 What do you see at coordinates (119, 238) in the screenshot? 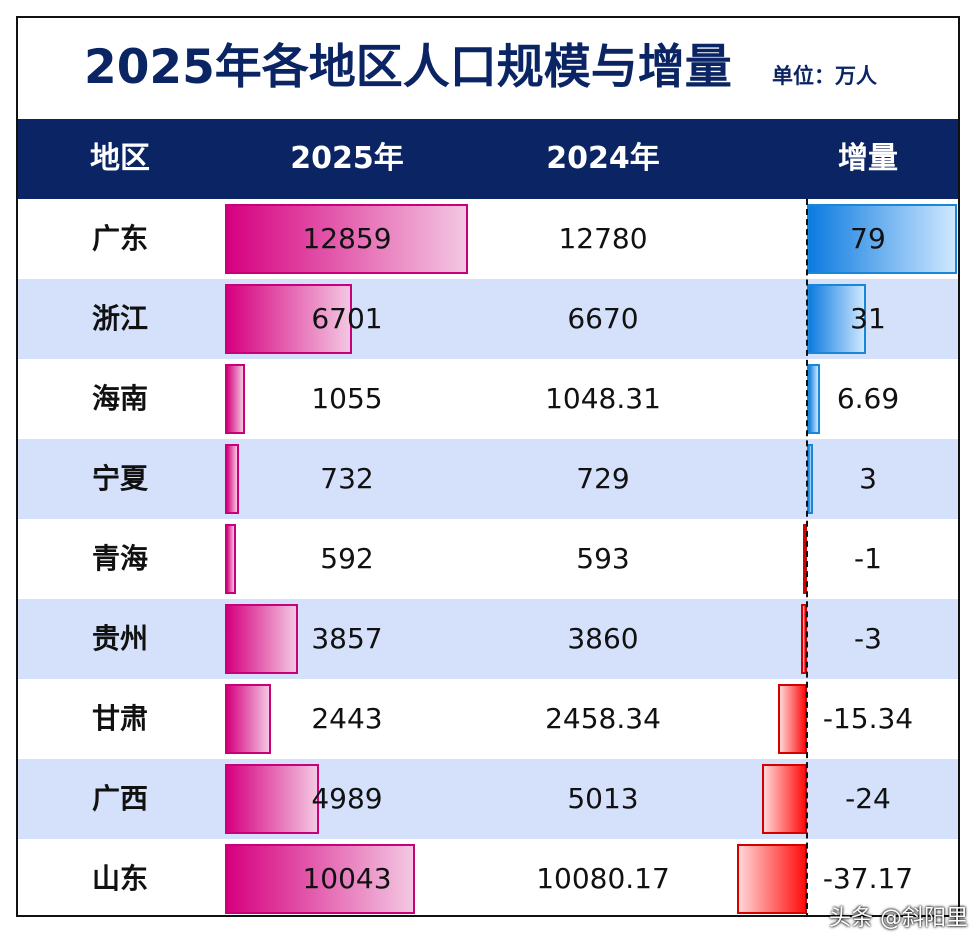
I see `region-label: 广东` at bounding box center [119, 238].